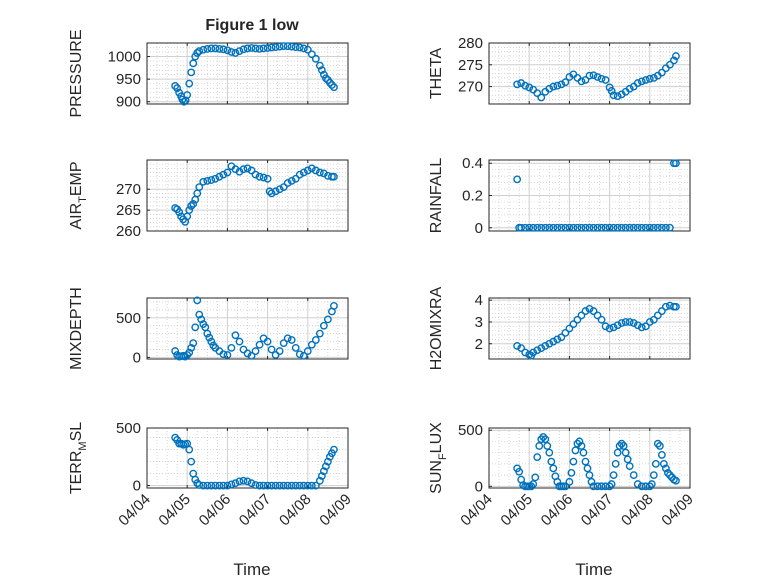  I want to click on panel-4-y-tick-label: 0, so click(479, 228).